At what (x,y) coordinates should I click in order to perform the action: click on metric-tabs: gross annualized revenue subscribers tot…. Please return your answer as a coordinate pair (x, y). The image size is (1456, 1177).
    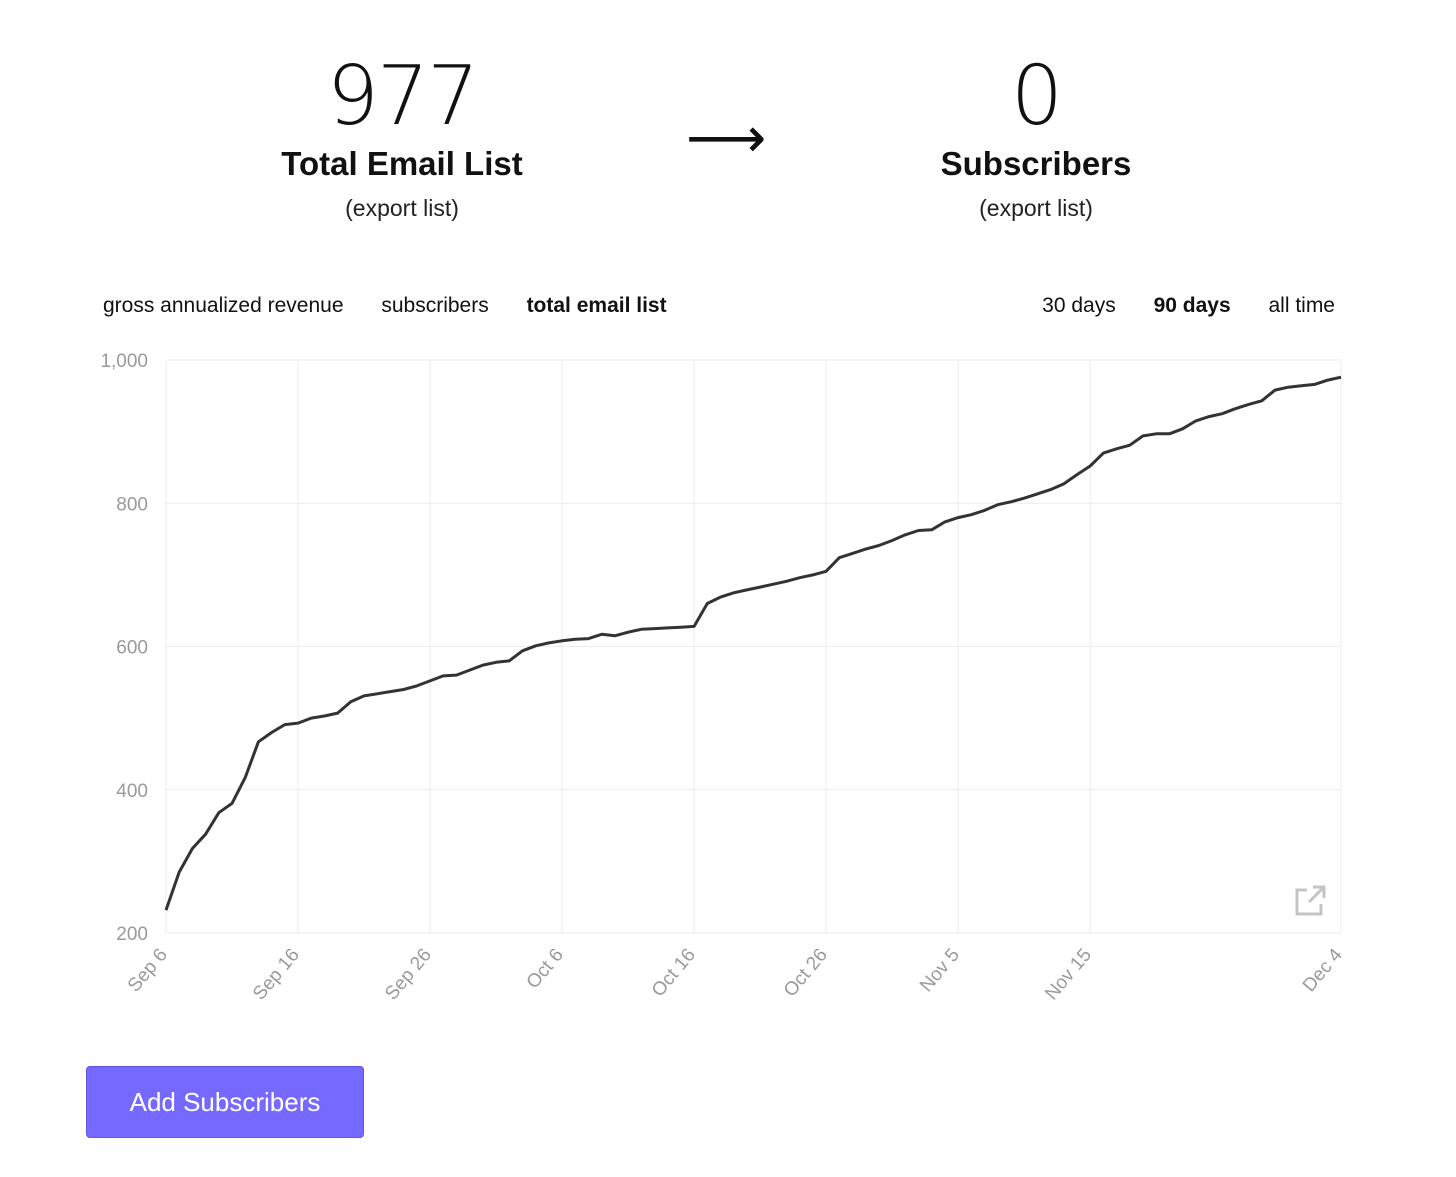
    Looking at the image, I should click on (401, 306).